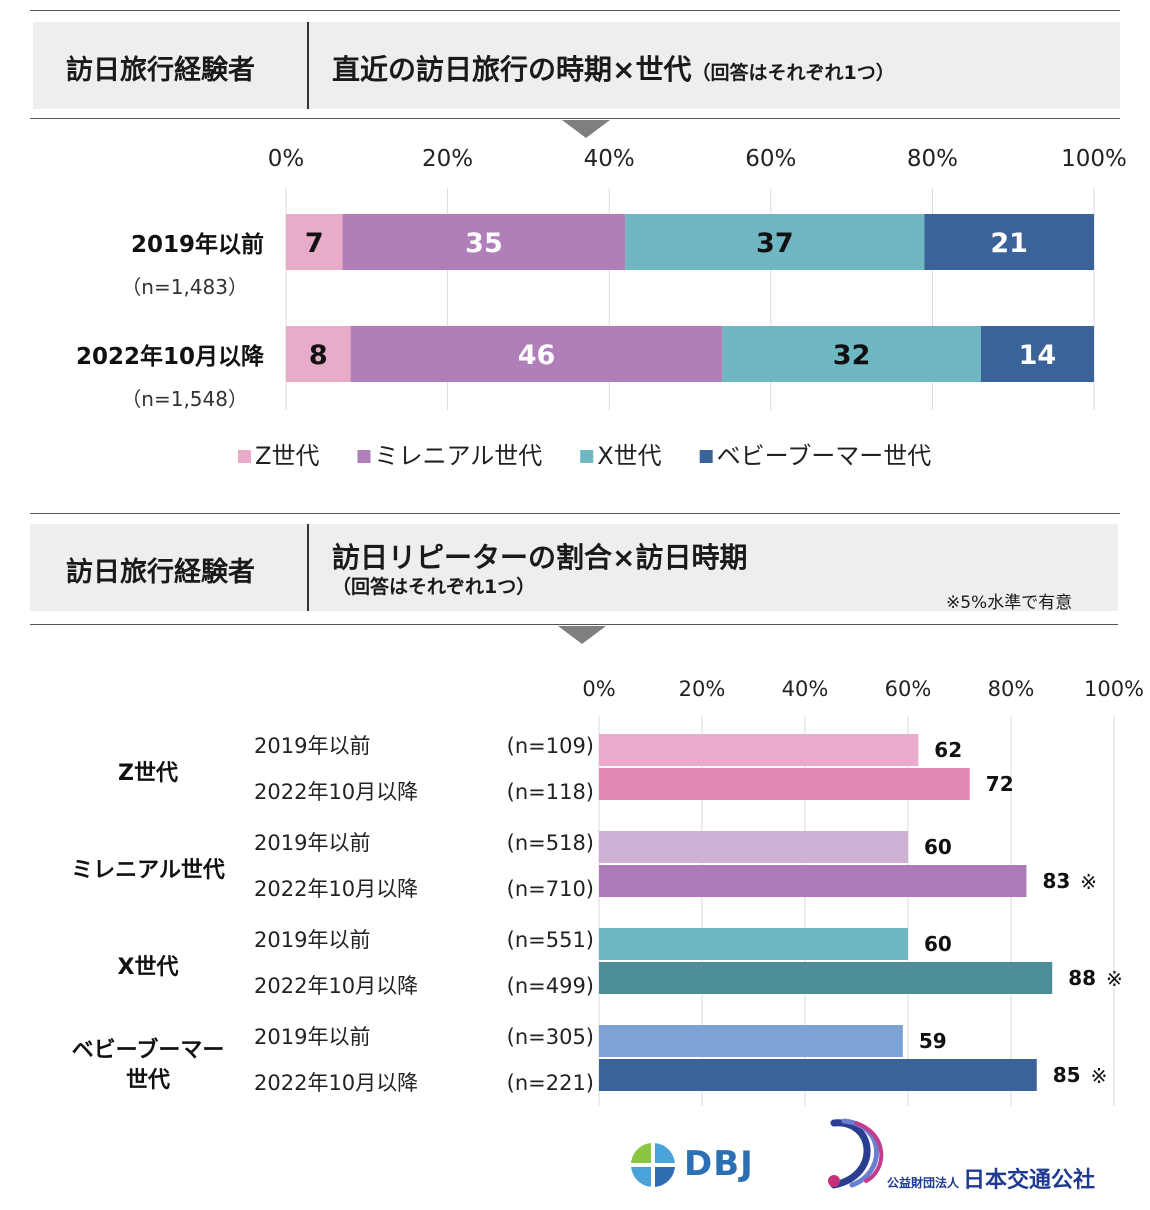 Image resolution: width=1150 pixels, height=1210 pixels. Describe the element at coordinates (719, 1164) in the screenshot. I see `dbj-logo-text: DBJ` at that location.